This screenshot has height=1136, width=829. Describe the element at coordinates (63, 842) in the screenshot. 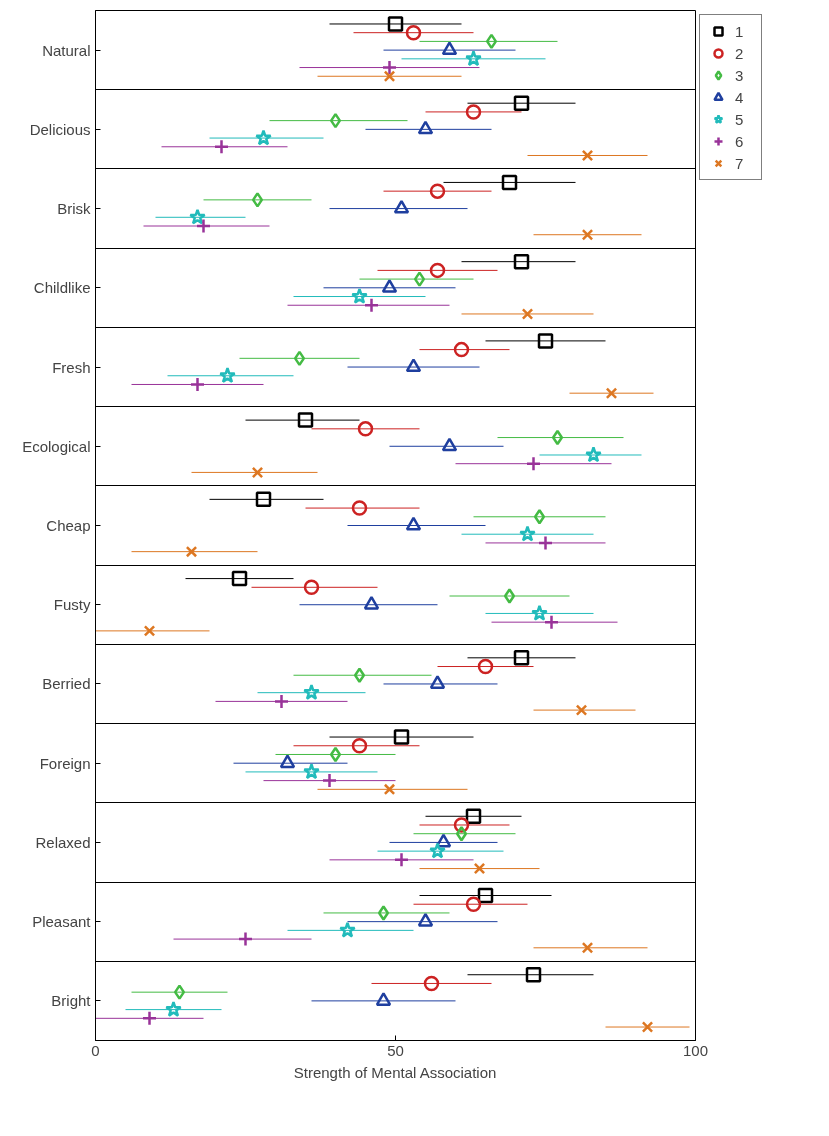

I see `y-tick-label: Relaxed` at that location.